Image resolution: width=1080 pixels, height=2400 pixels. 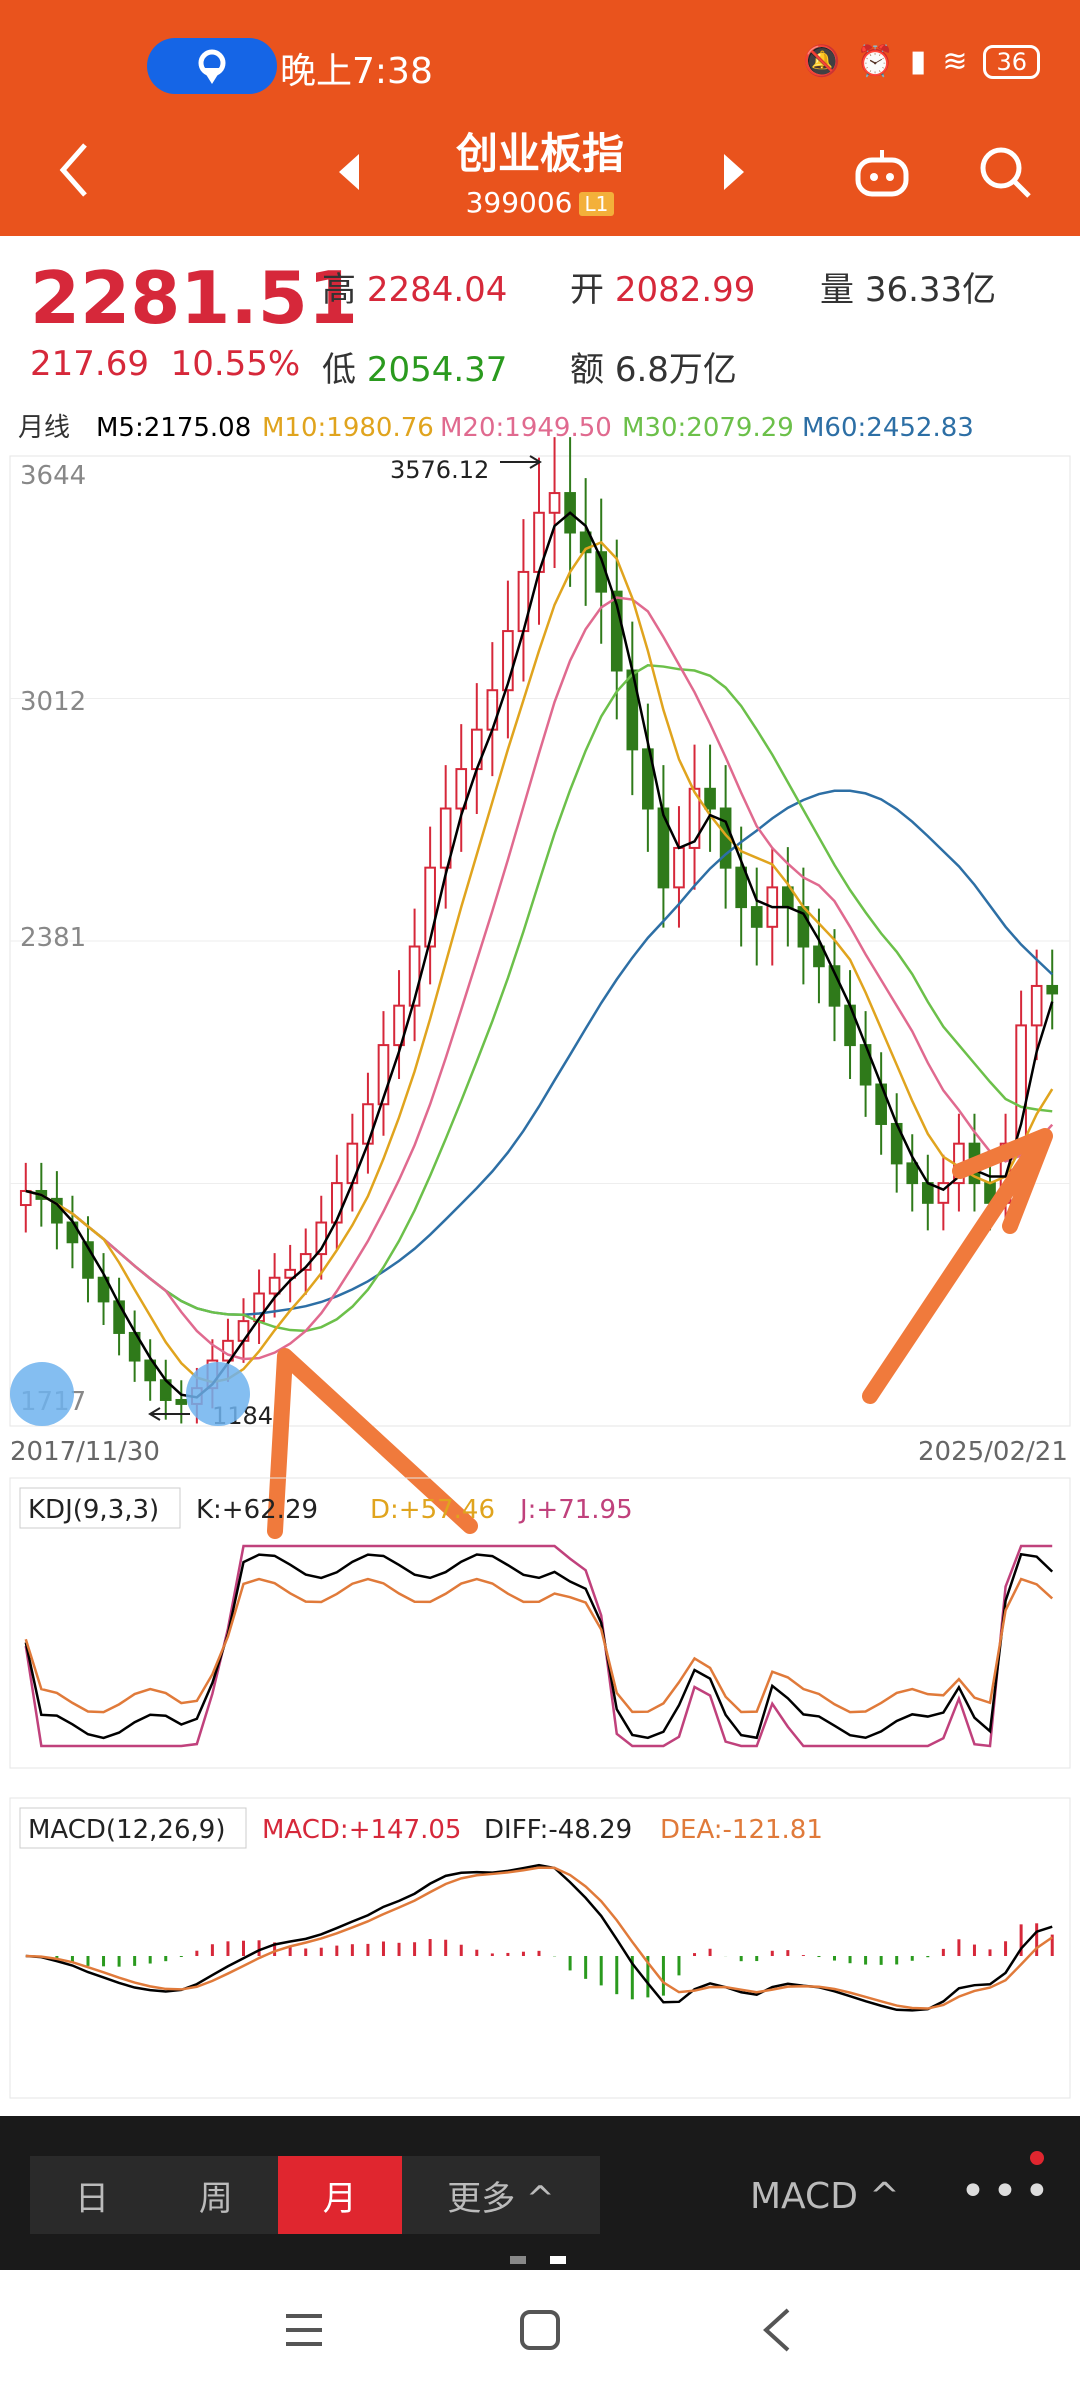 I want to click on current-price: 2281.51, so click(x=194, y=298).